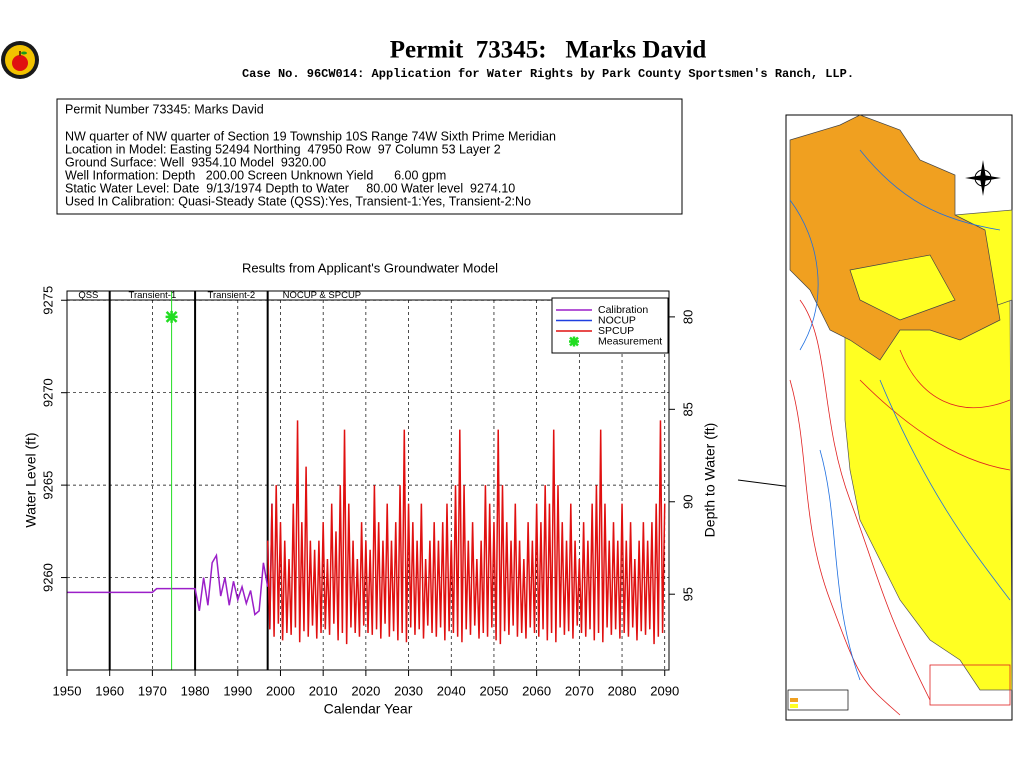  What do you see at coordinates (818, 700) in the screenshot?
I see `map-legend` at bounding box center [818, 700].